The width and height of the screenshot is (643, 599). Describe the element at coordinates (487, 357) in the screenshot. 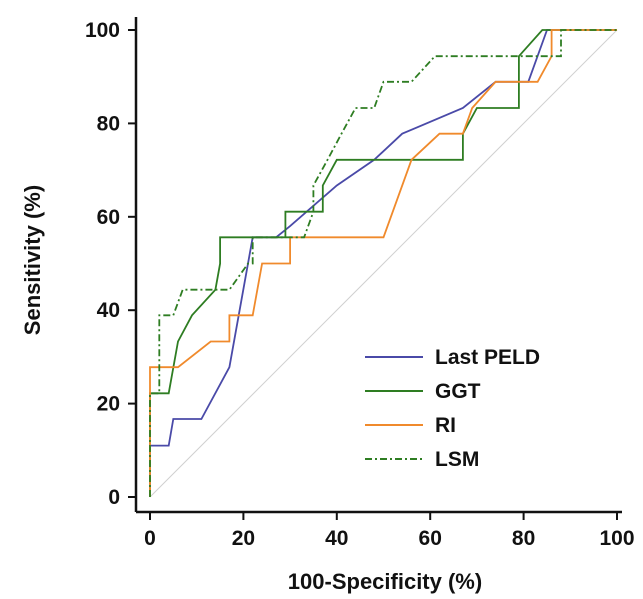

I see `legend-label: Last PELD` at that location.